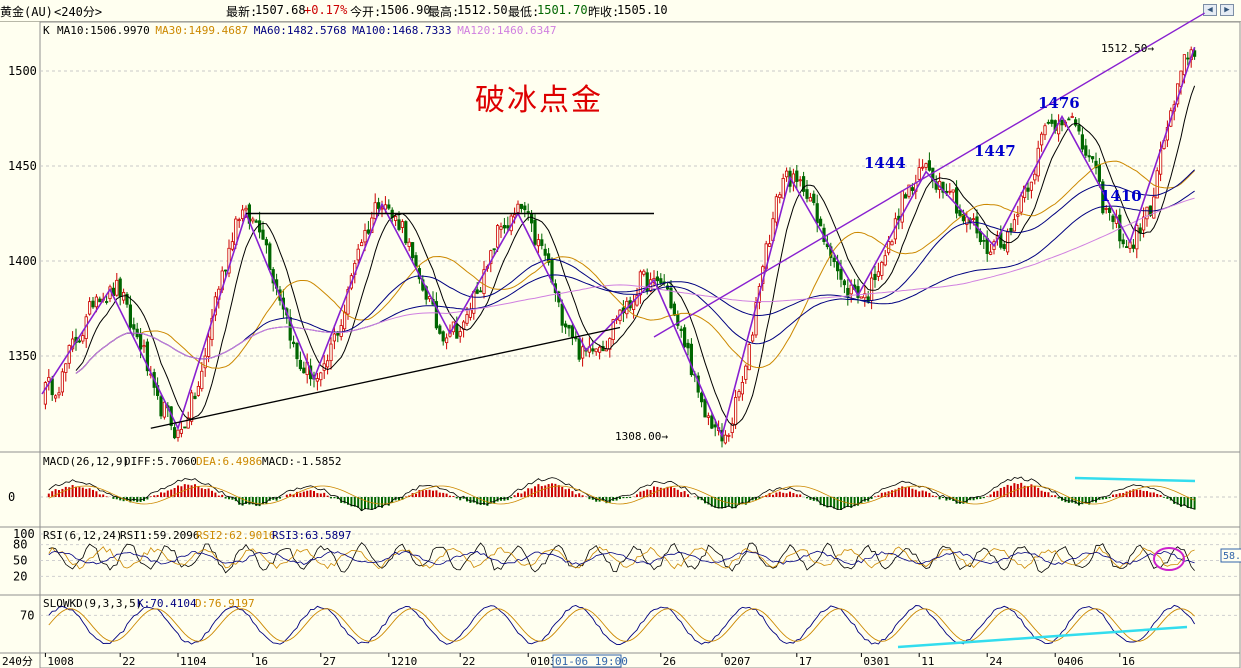 The image size is (1241, 668). Describe the element at coordinates (1210, 10) in the screenshot. I see `arrow-left-icon: ◀` at that location.